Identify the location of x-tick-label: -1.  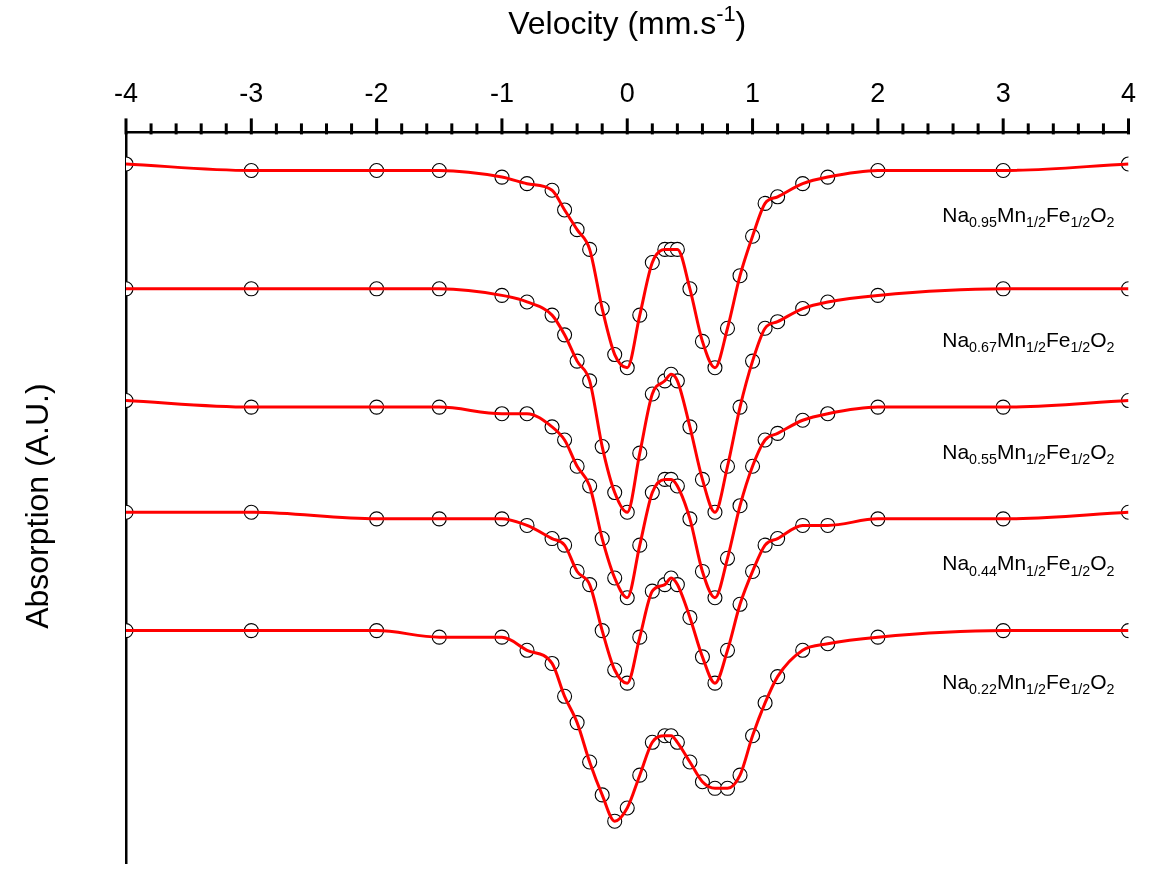
(501, 92).